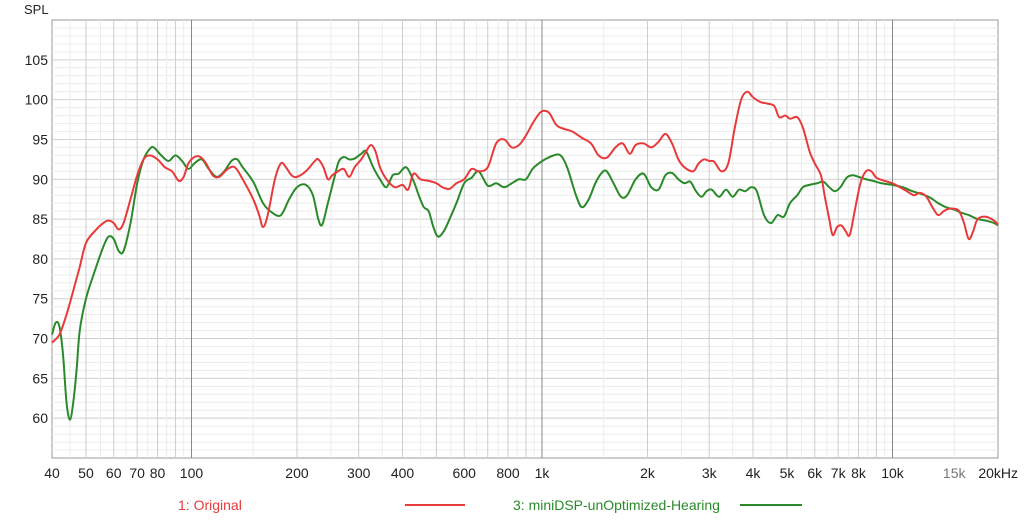 Image resolution: width=1024 pixels, height=520 pixels. What do you see at coordinates (137, 473) in the screenshot?
I see `x-tick-label: 70` at bounding box center [137, 473].